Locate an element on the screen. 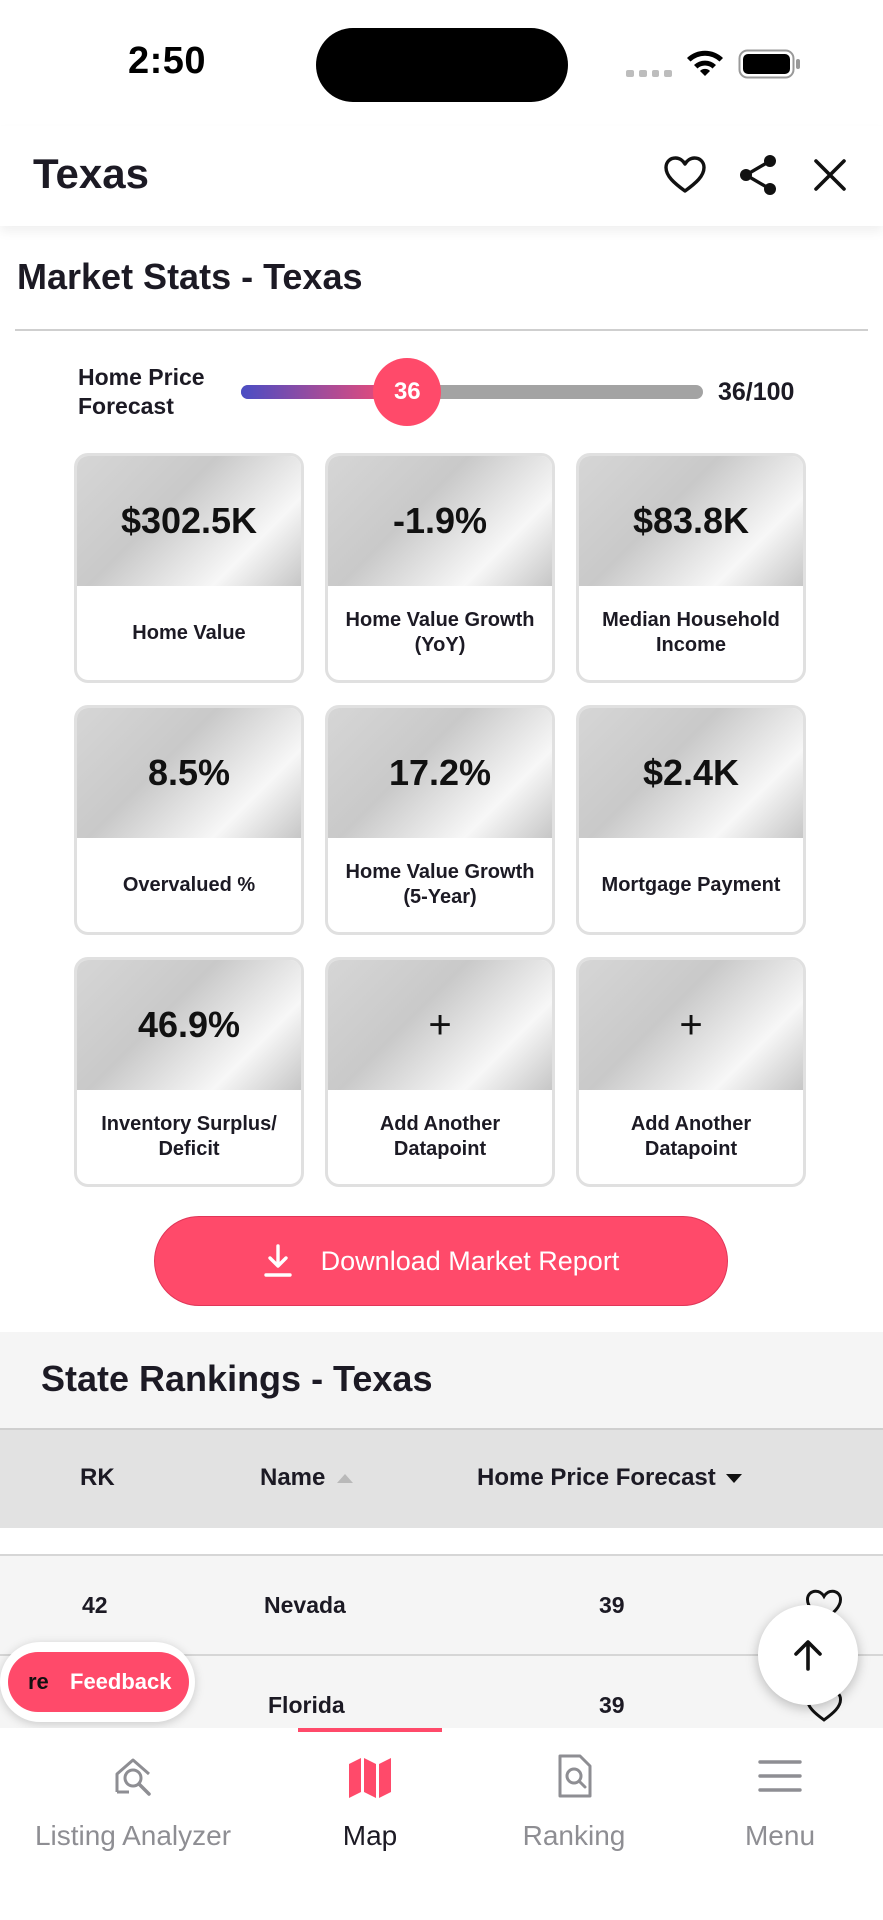 This screenshot has height=1920, width=883. forecast-slider-fill is located at coordinates (324, 392).